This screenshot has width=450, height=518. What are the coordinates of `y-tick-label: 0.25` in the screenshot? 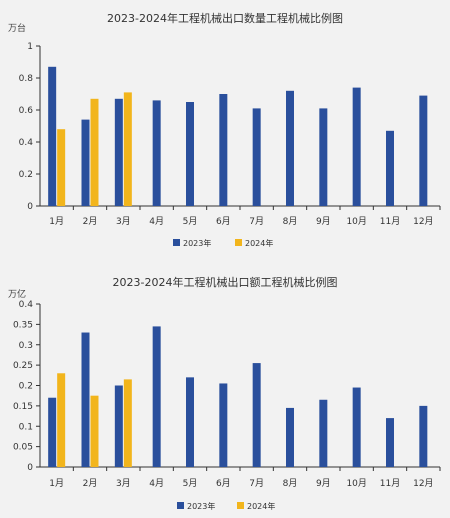 It's located at (23, 366).